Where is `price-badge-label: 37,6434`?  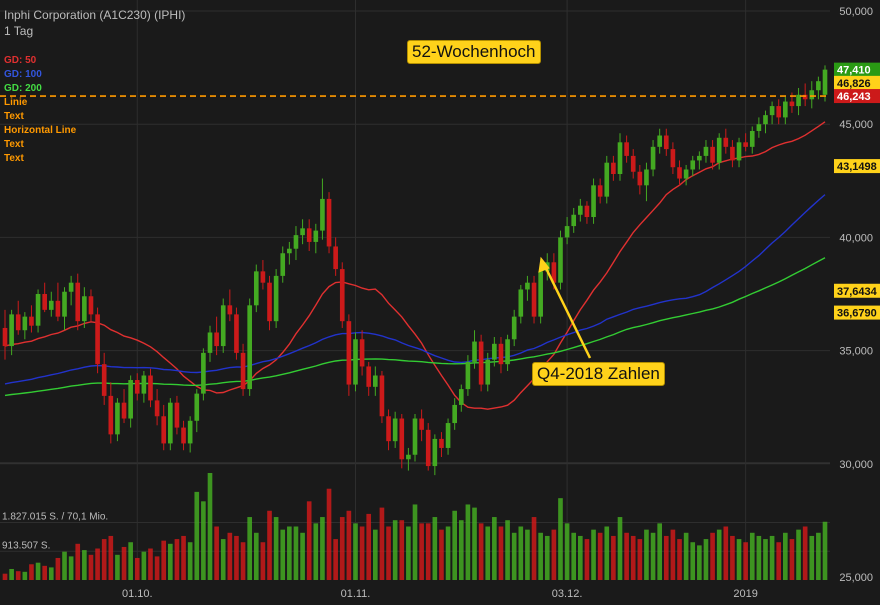 price-badge-label: 37,6434 is located at coordinates (857, 292).